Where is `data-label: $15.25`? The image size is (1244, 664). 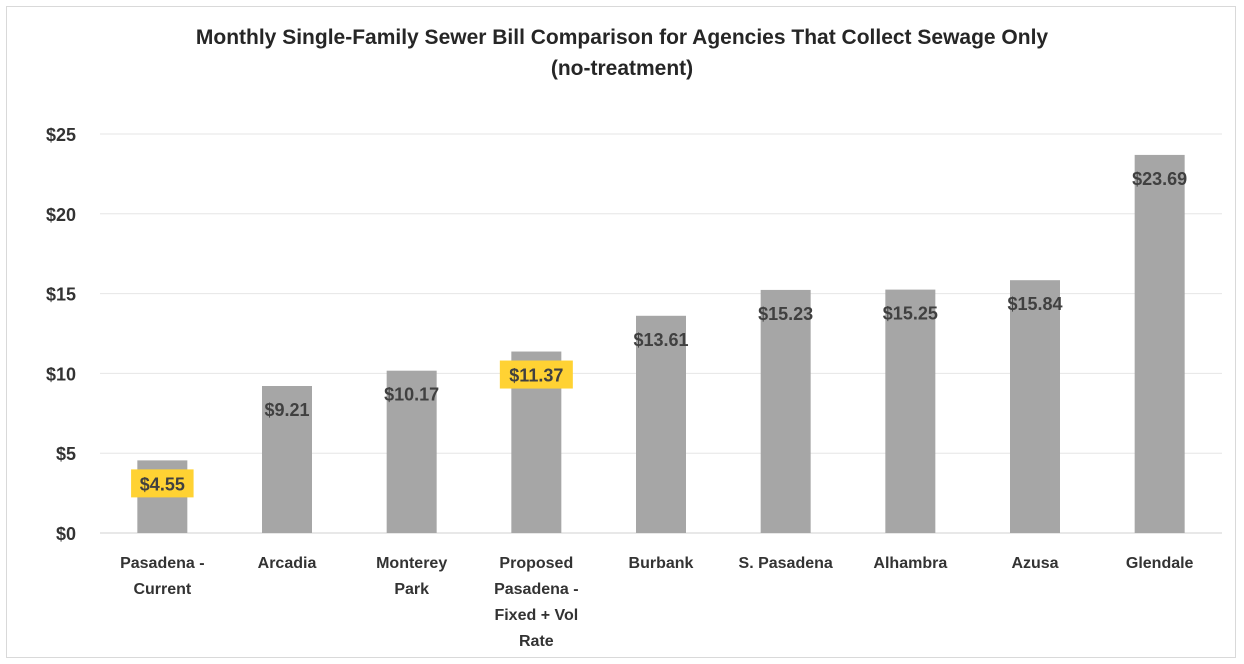
data-label: $15.25 is located at coordinates (910, 314).